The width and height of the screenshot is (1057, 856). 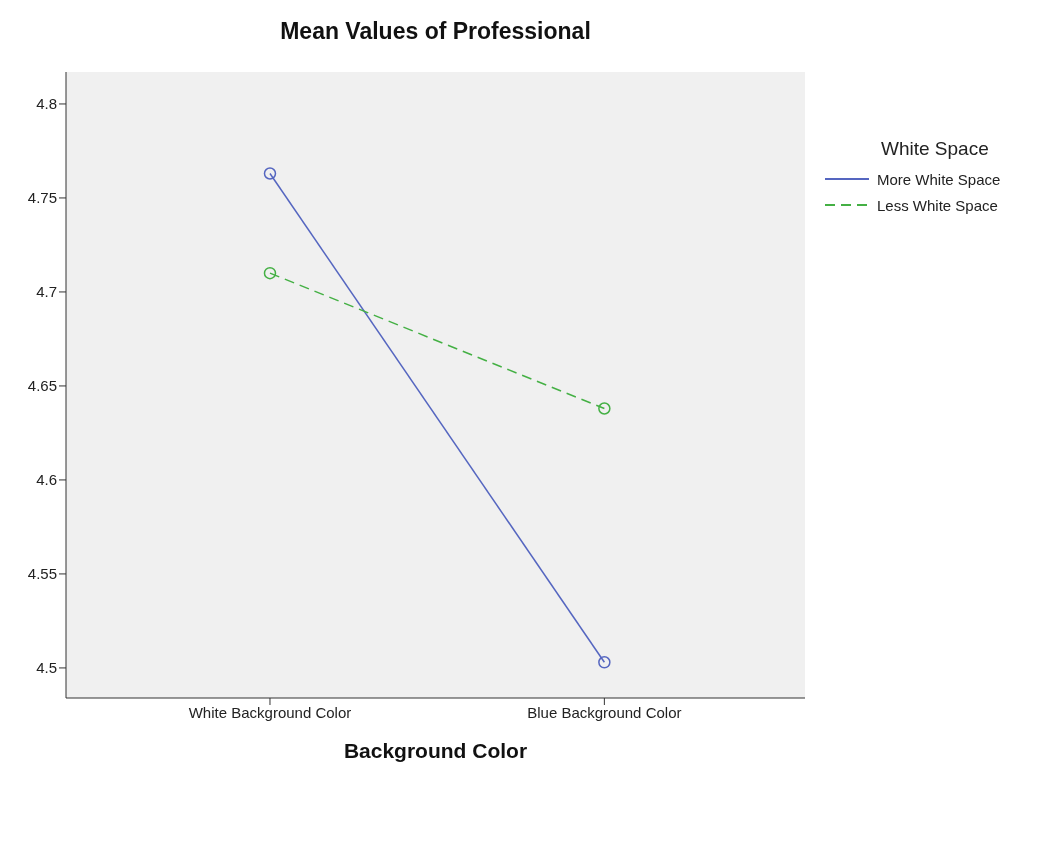 I want to click on y-tick-label: 4.55, so click(x=42, y=574).